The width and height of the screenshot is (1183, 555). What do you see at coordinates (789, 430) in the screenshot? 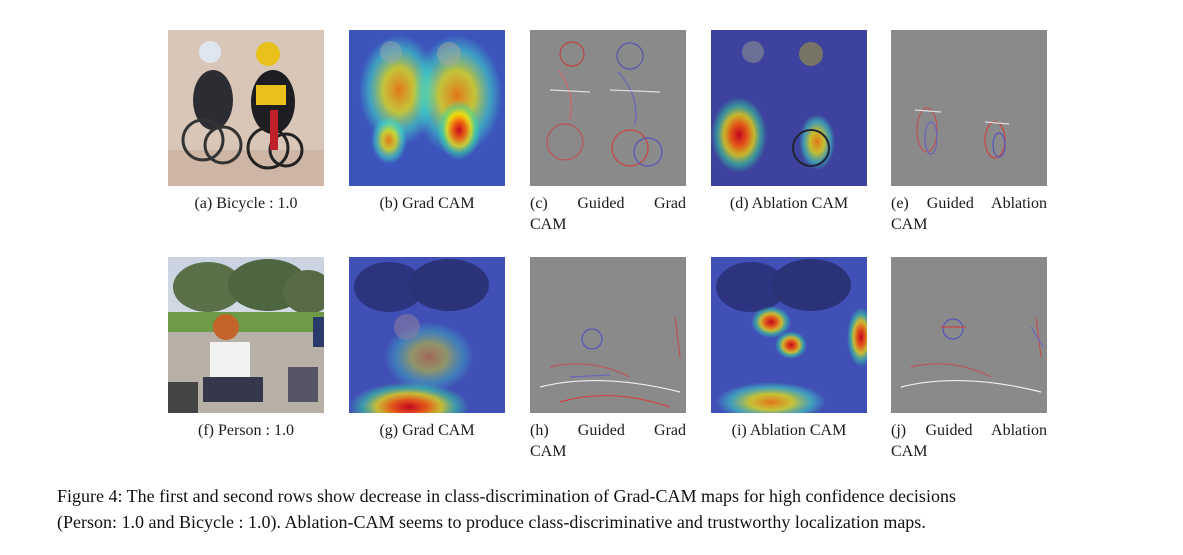
I see `caption-i: (i) Ablation CAM` at bounding box center [789, 430].